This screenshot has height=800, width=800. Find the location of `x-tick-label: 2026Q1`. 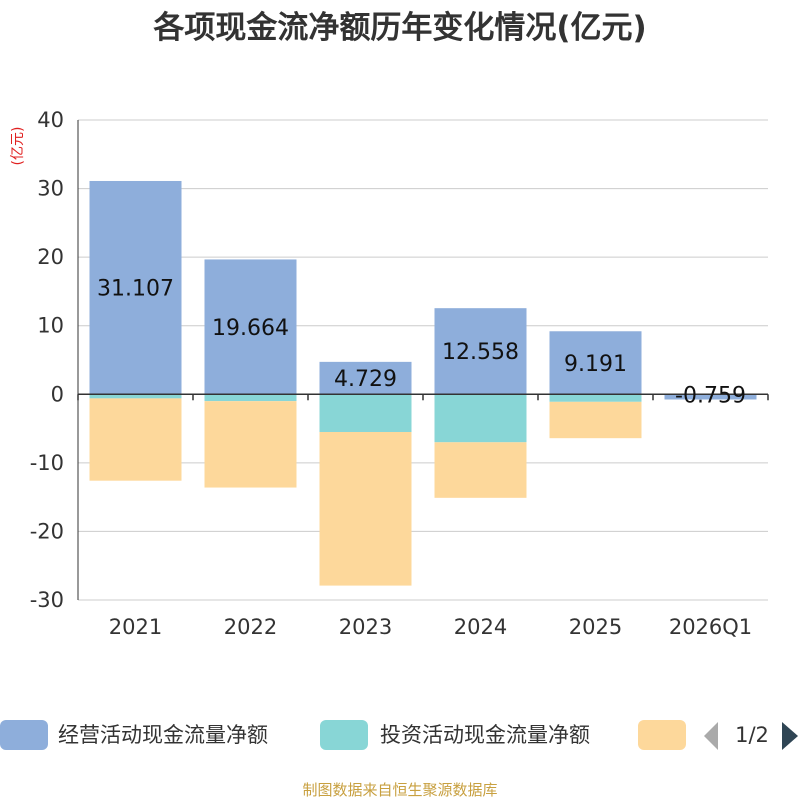

x-tick-label: 2026Q1 is located at coordinates (710, 627).